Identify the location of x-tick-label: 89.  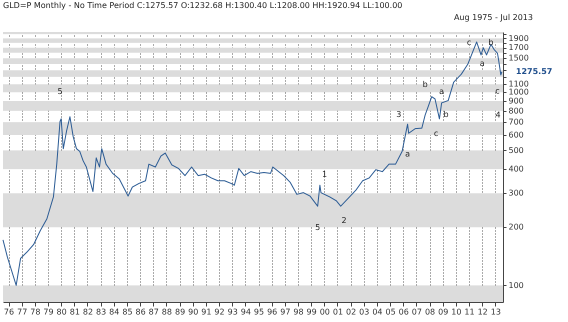
(180, 312).